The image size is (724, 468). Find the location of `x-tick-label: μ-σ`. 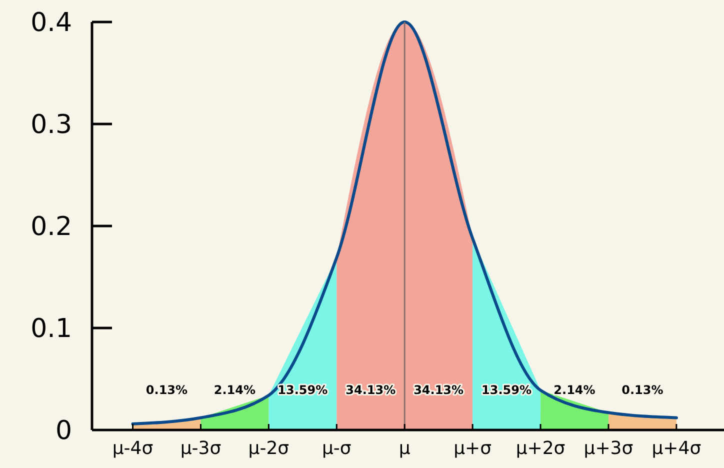

x-tick-label: μ-σ is located at coordinates (337, 448).